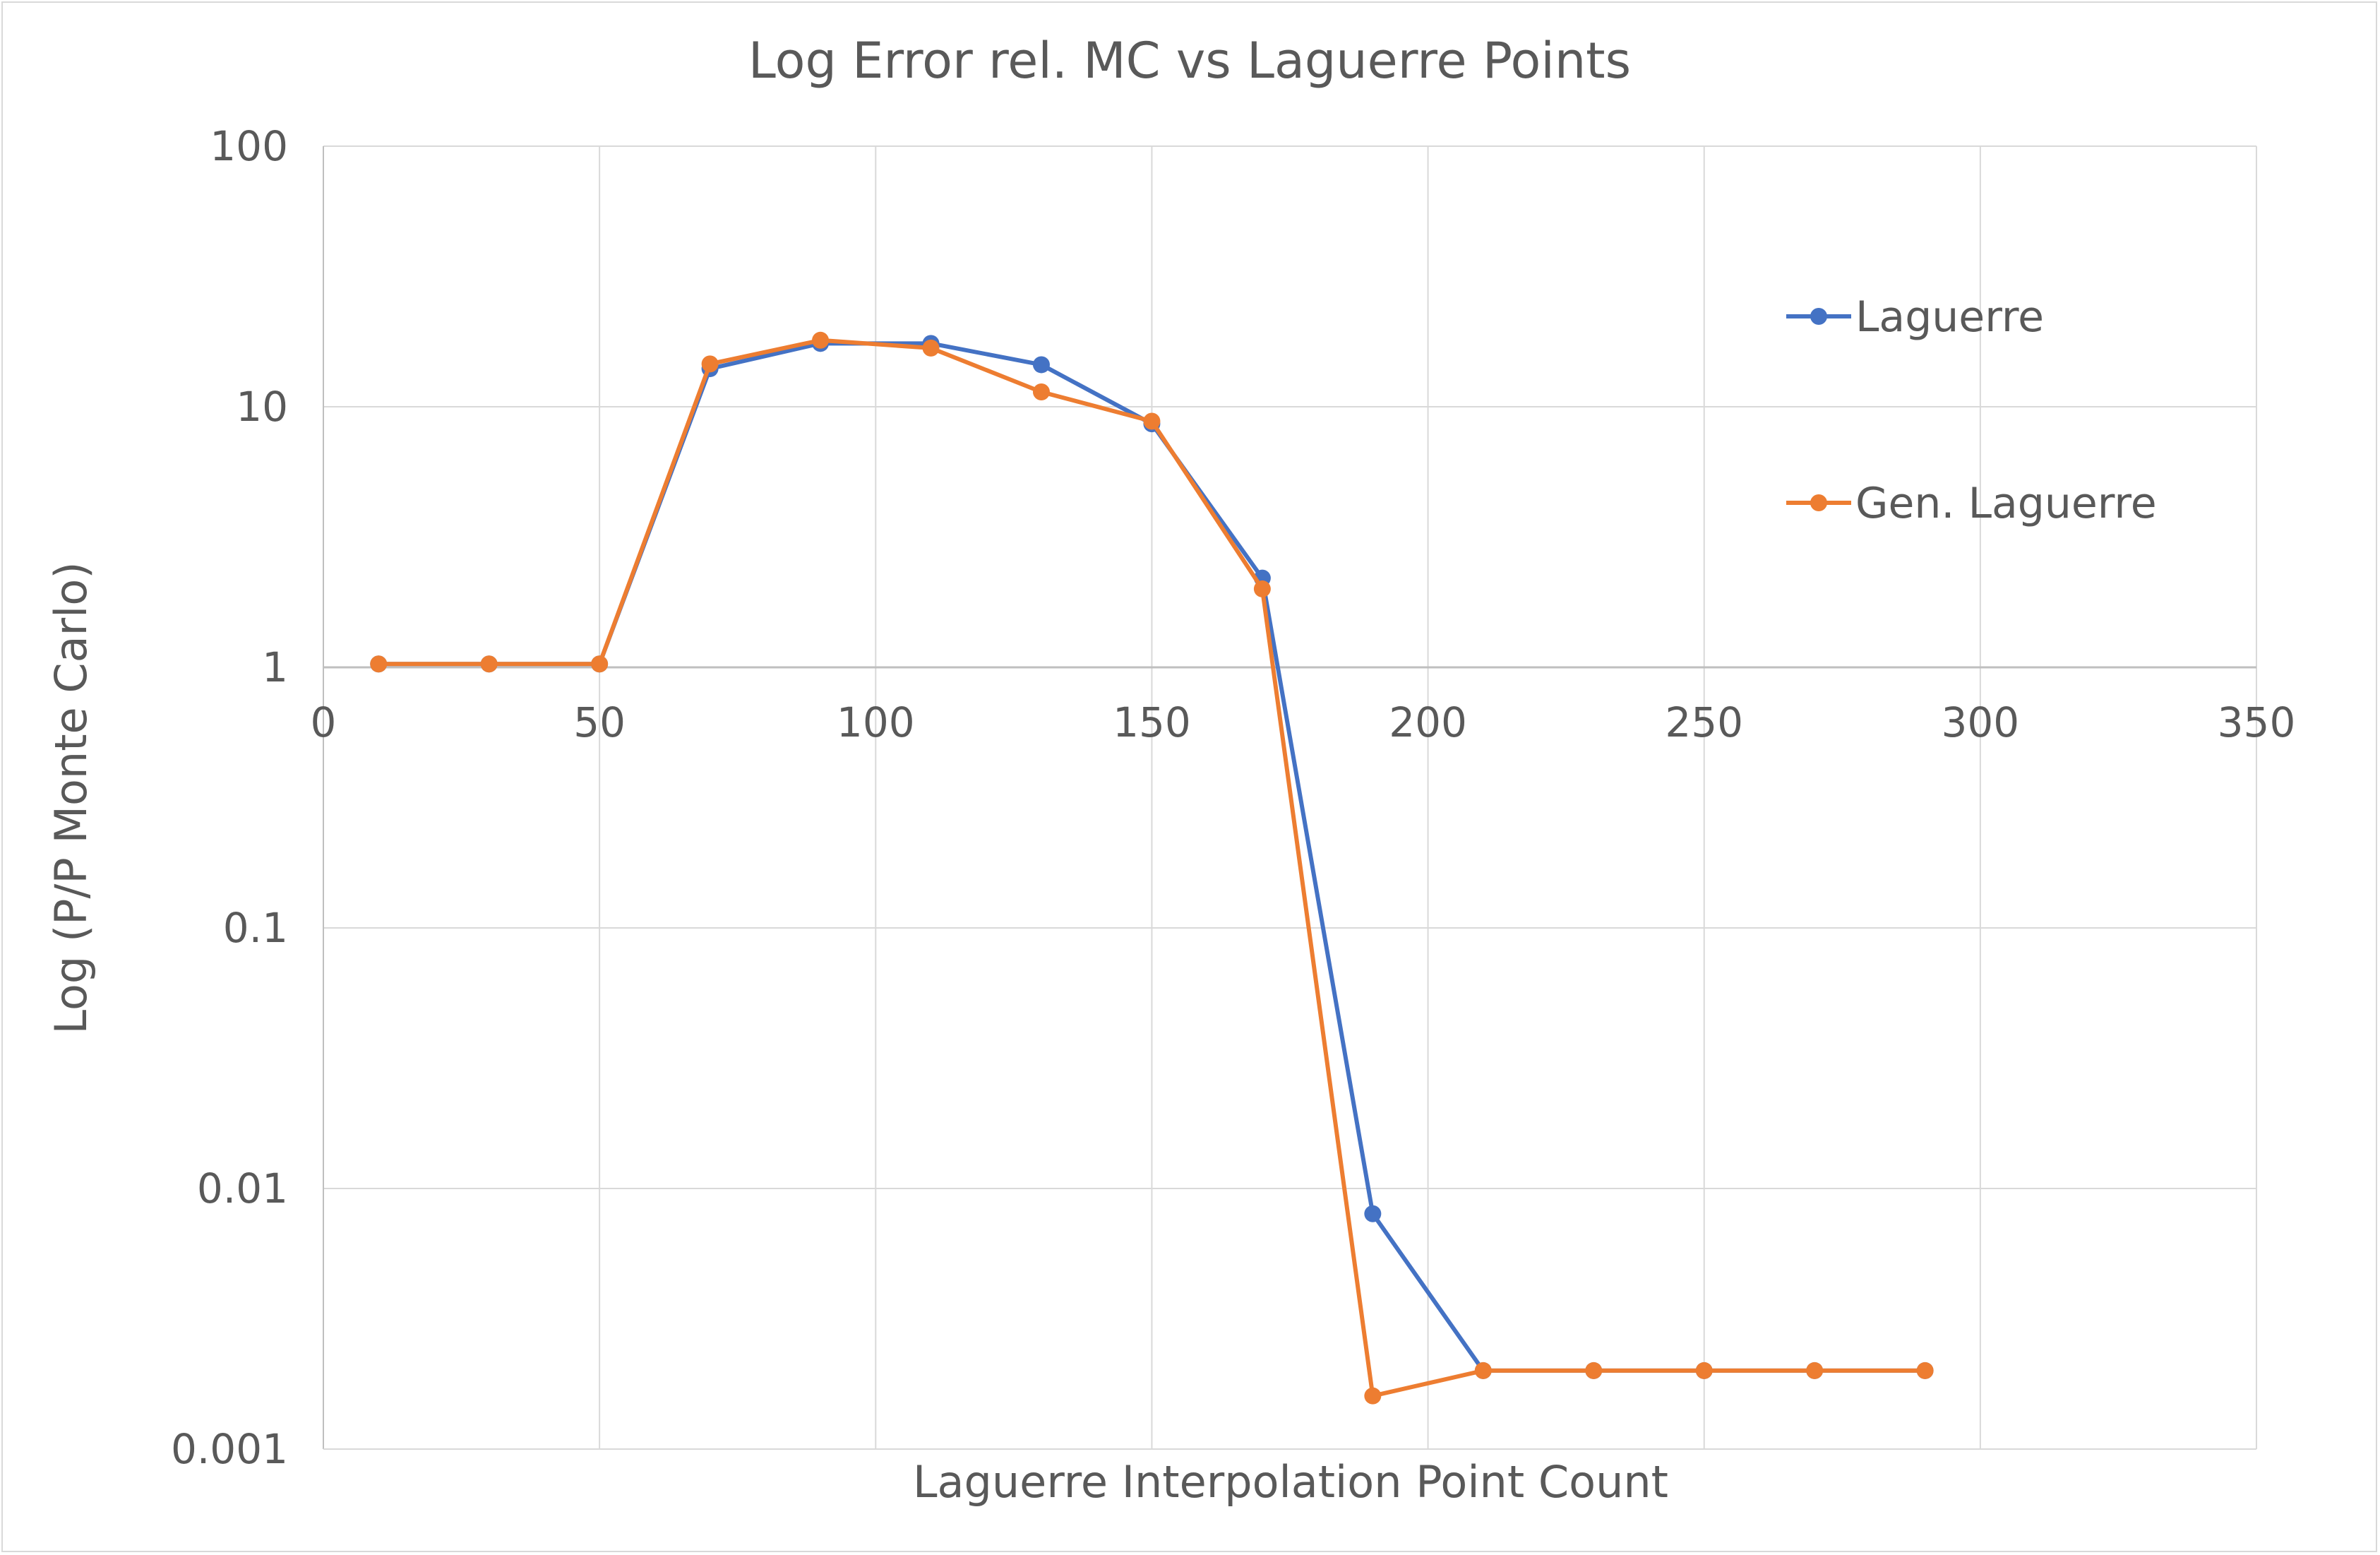  What do you see at coordinates (242, 1188) in the screenshot?
I see `y-tick-label: 0.01` at bounding box center [242, 1188].